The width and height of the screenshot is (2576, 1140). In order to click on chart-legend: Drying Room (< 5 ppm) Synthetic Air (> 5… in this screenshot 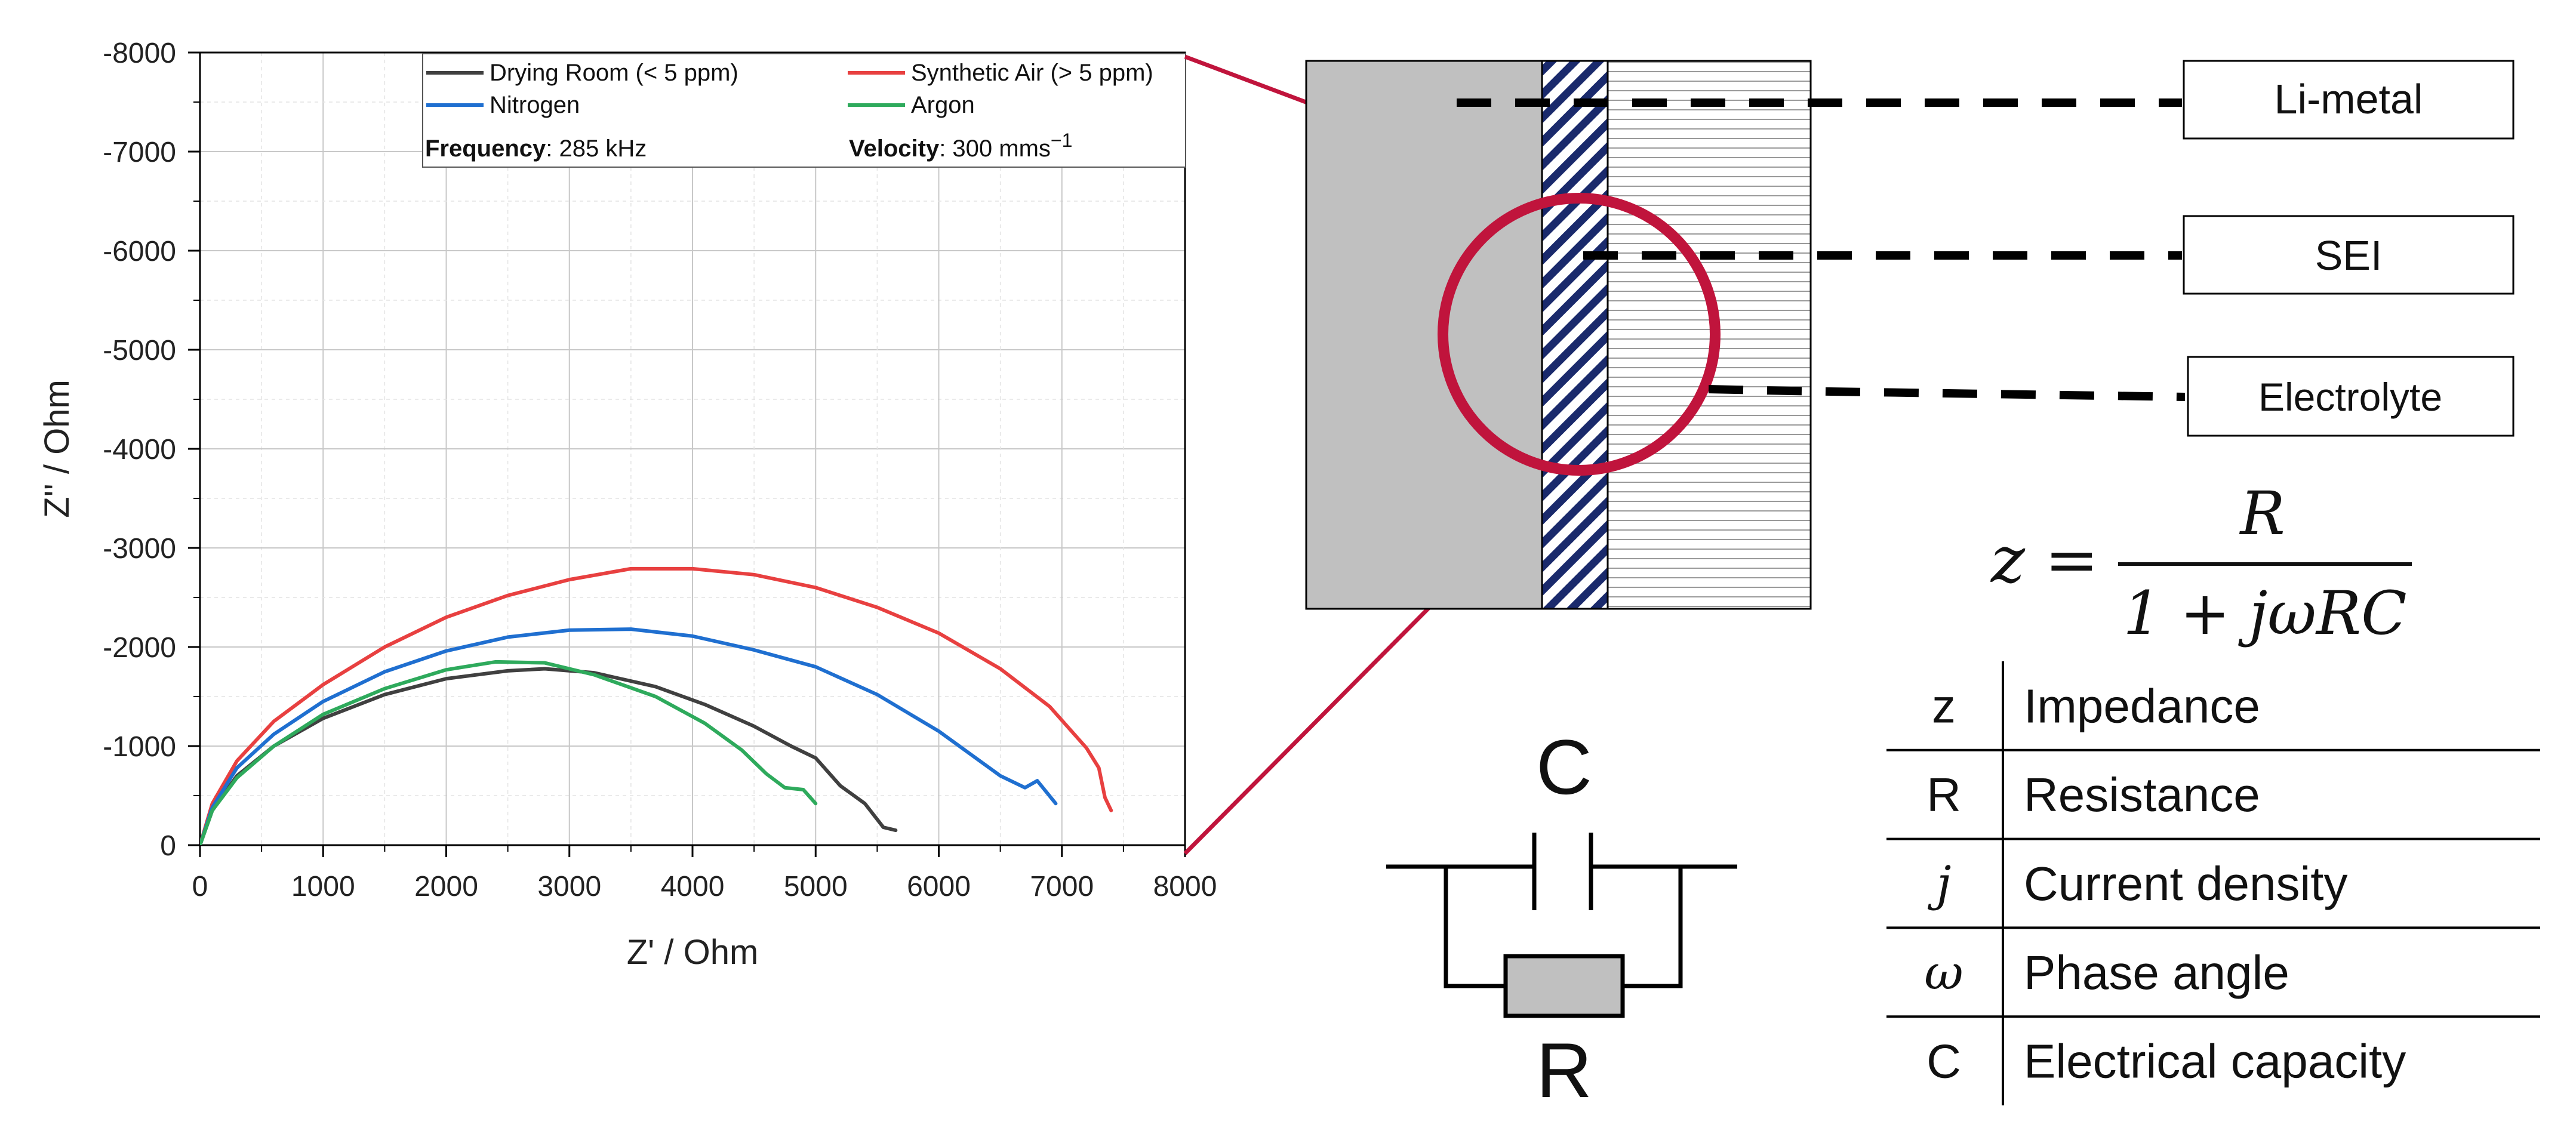, I will do `click(804, 110)`.